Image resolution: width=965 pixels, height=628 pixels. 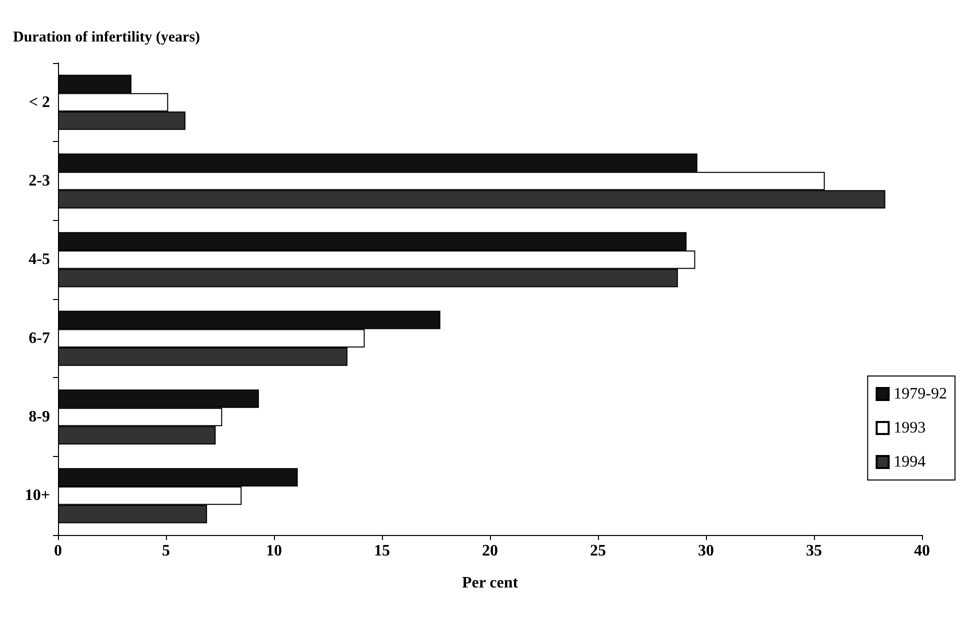 I want to click on x-tick-label: 30, so click(x=706, y=551).